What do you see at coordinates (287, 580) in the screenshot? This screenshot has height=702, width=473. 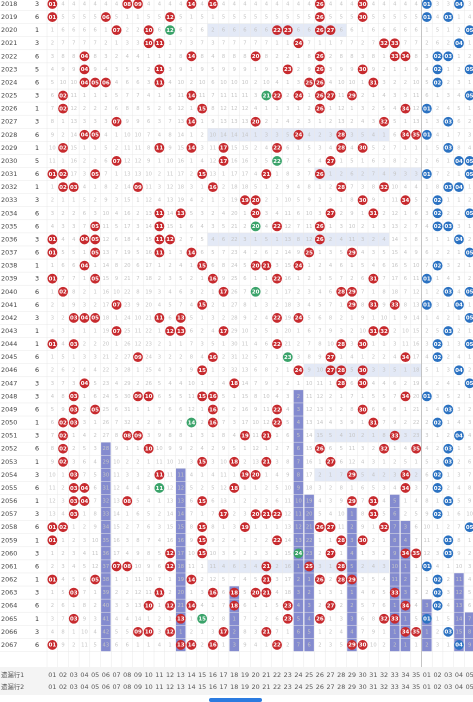 I see `miss-value: 17` at bounding box center [287, 580].